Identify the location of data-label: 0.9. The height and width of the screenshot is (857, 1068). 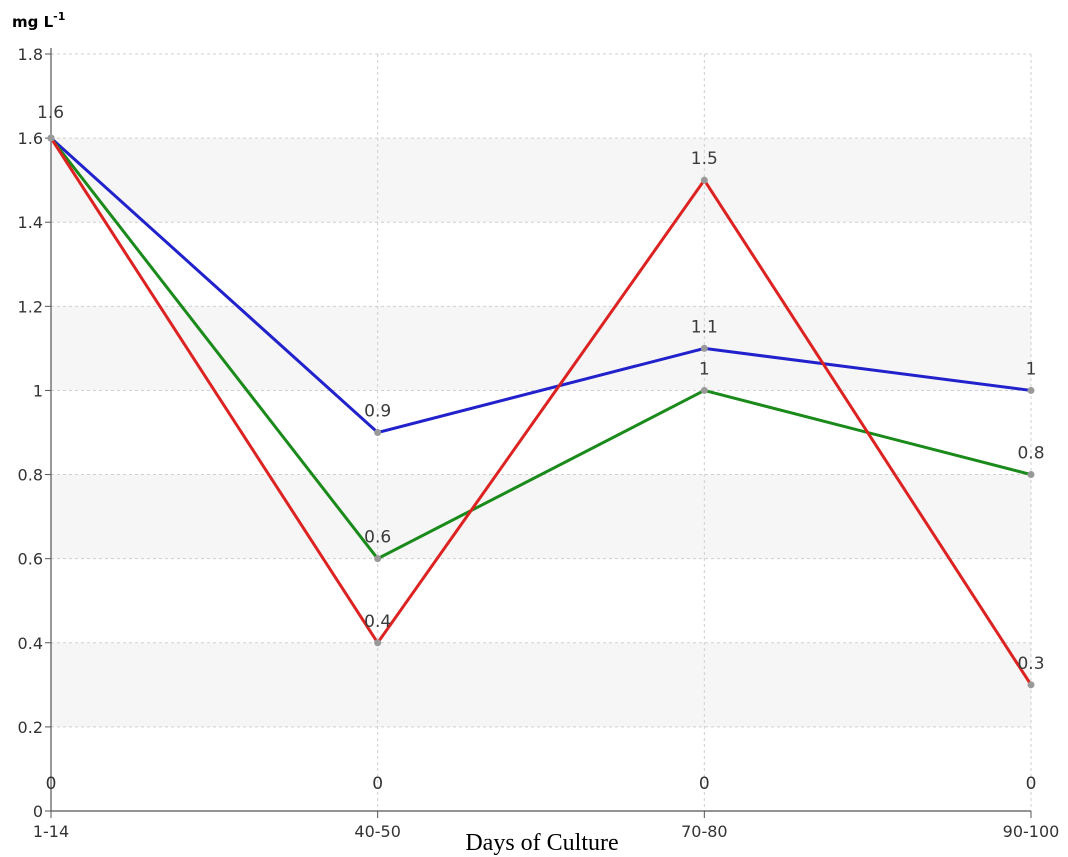
(377, 412).